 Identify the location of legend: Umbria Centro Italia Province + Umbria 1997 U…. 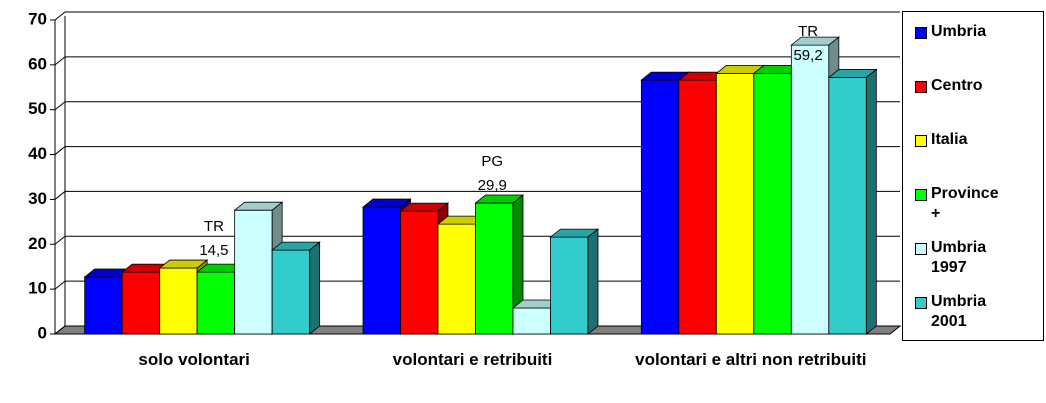
(973, 176).